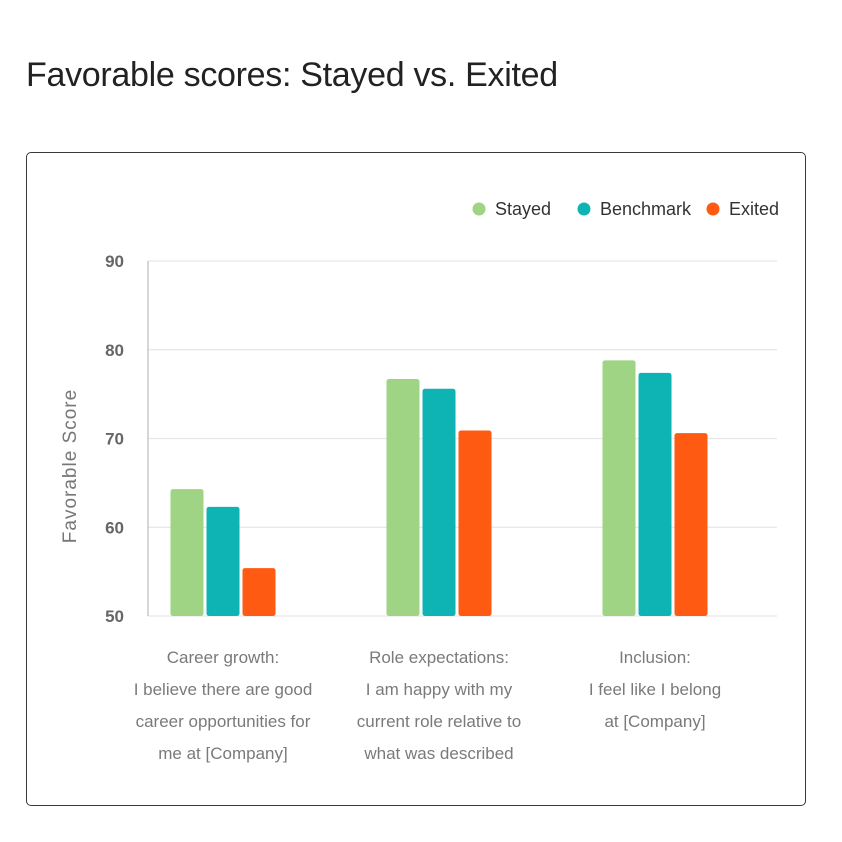 The image size is (842, 842). What do you see at coordinates (646, 209) in the screenshot?
I see `legend-label-benchmark: Benchmark` at bounding box center [646, 209].